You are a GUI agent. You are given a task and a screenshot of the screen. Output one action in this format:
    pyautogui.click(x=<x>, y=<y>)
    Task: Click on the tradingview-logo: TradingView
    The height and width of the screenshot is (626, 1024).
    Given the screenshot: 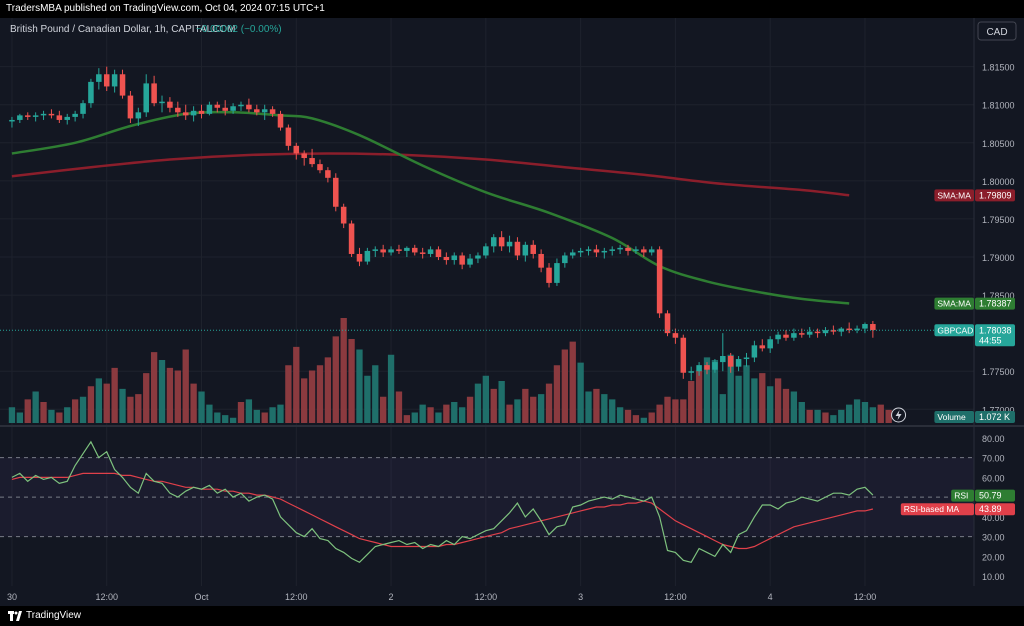 What is the action you would take?
    pyautogui.click(x=44, y=616)
    